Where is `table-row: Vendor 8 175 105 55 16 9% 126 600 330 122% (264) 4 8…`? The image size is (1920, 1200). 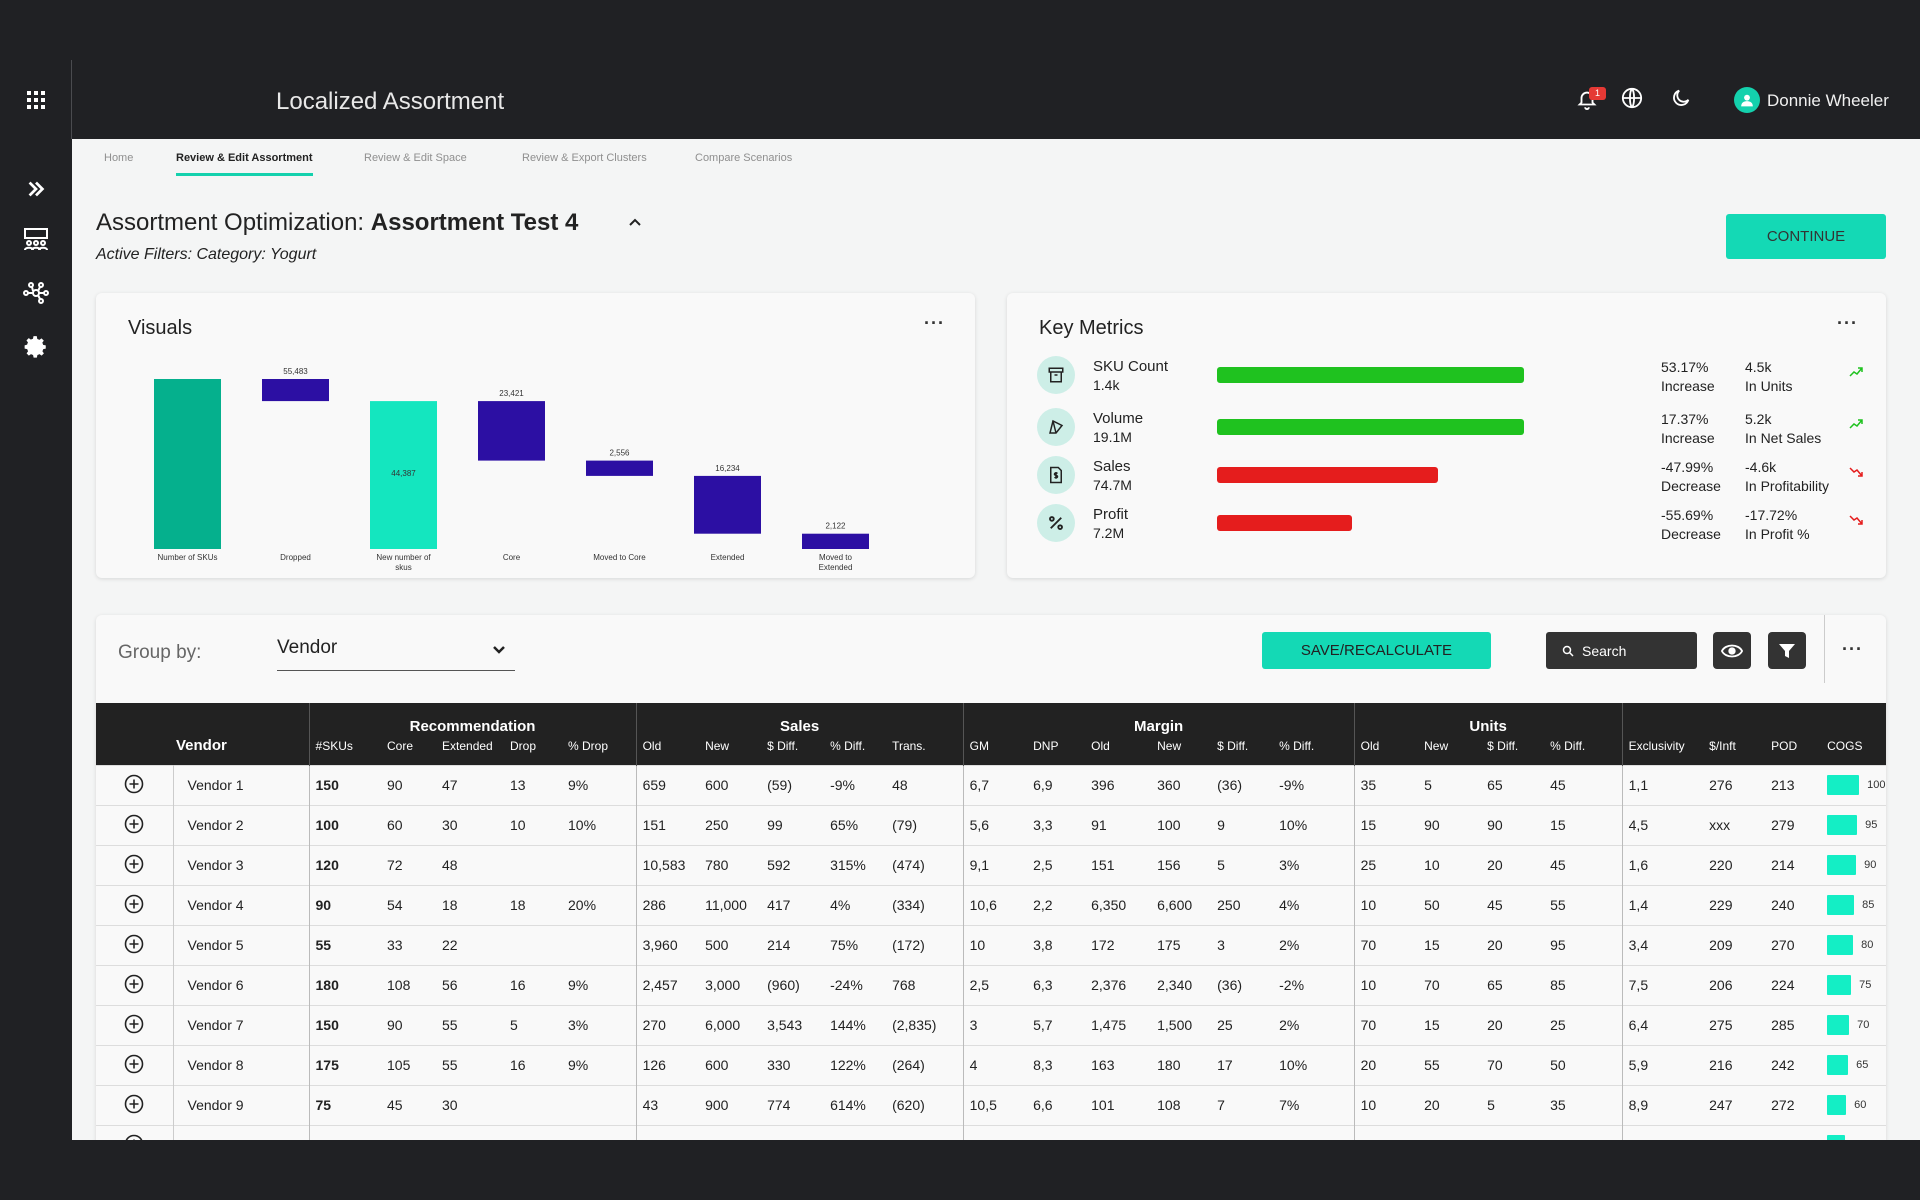 table-row: Vendor 8 175 105 55 16 9% 126 600 330 122% (264) 4 8… is located at coordinates (991, 1064).